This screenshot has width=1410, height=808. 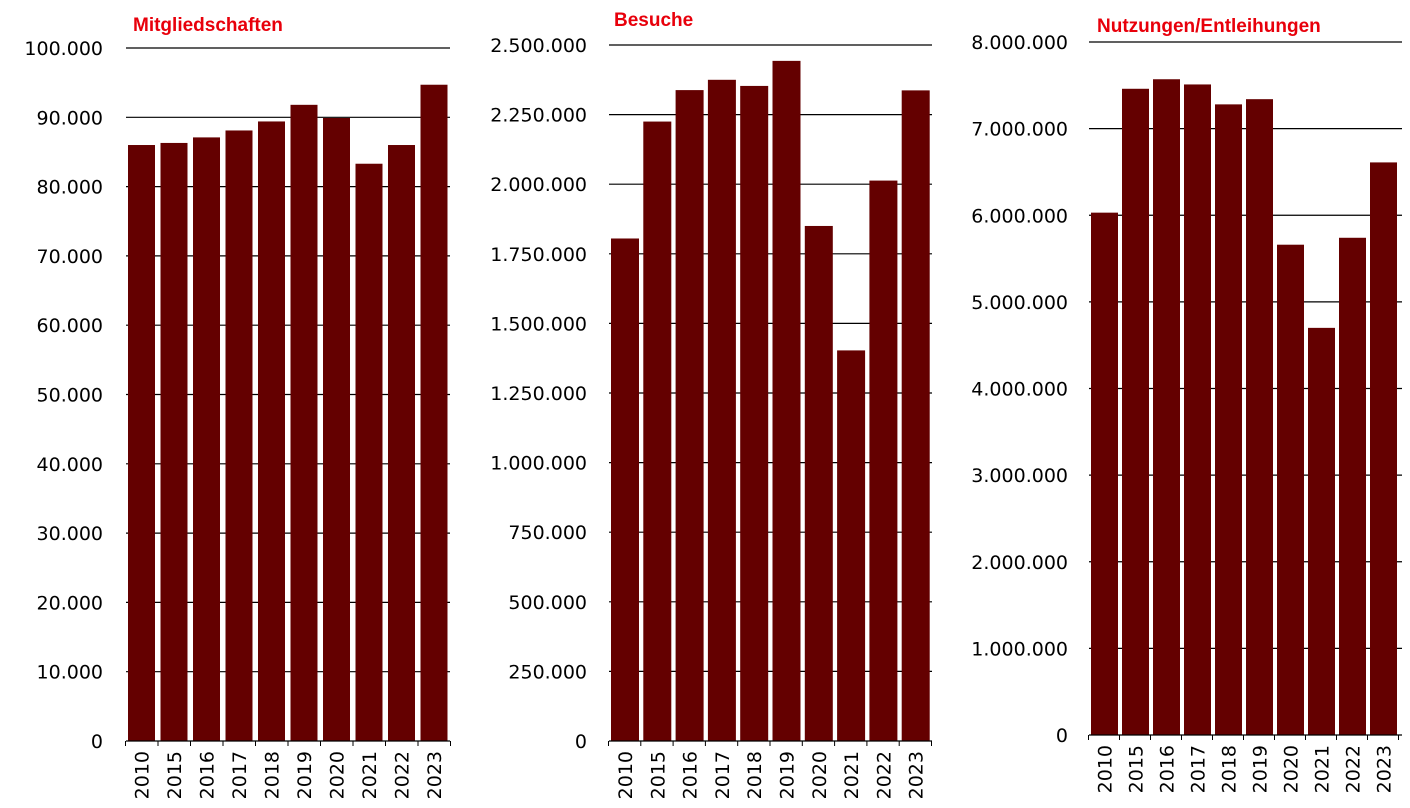 I want to click on y-tick-label: 10.000, so click(x=70, y=673).